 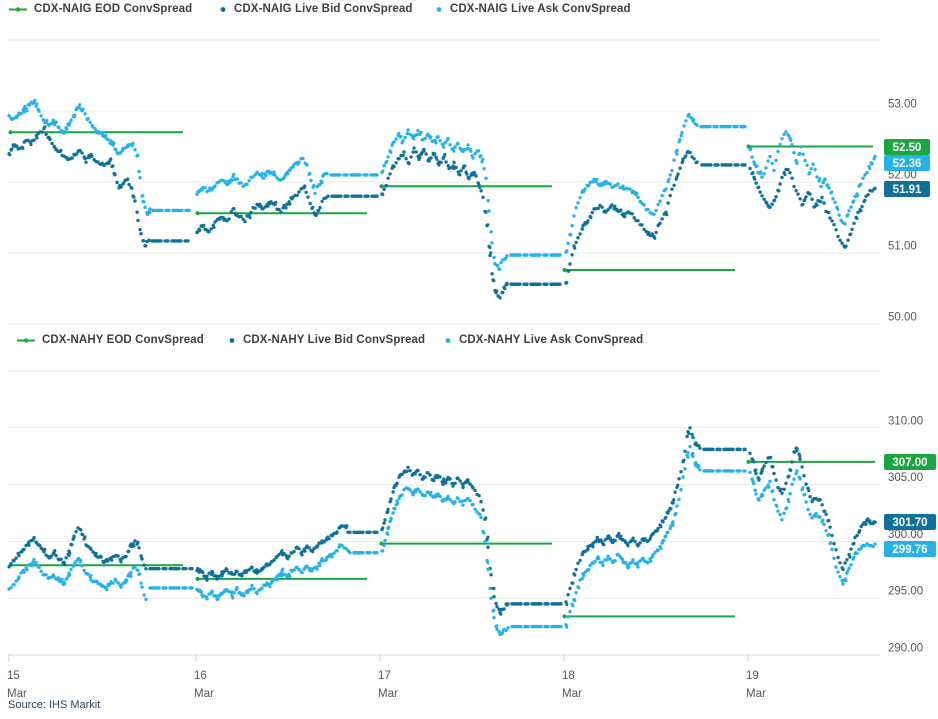 I want to click on svg-text: 307.00, so click(x=909, y=463).